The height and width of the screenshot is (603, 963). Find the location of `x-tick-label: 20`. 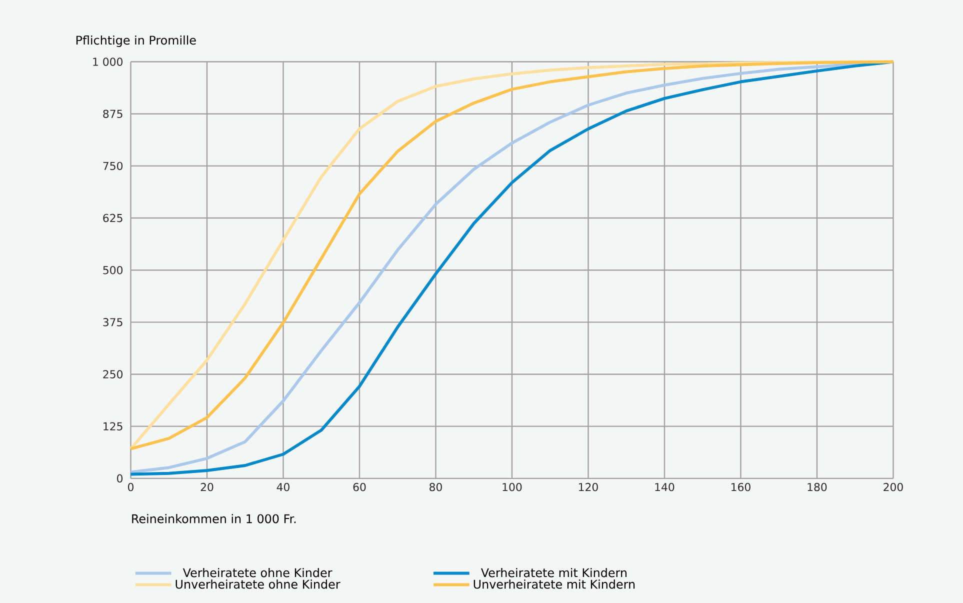

x-tick-label: 20 is located at coordinates (207, 487).